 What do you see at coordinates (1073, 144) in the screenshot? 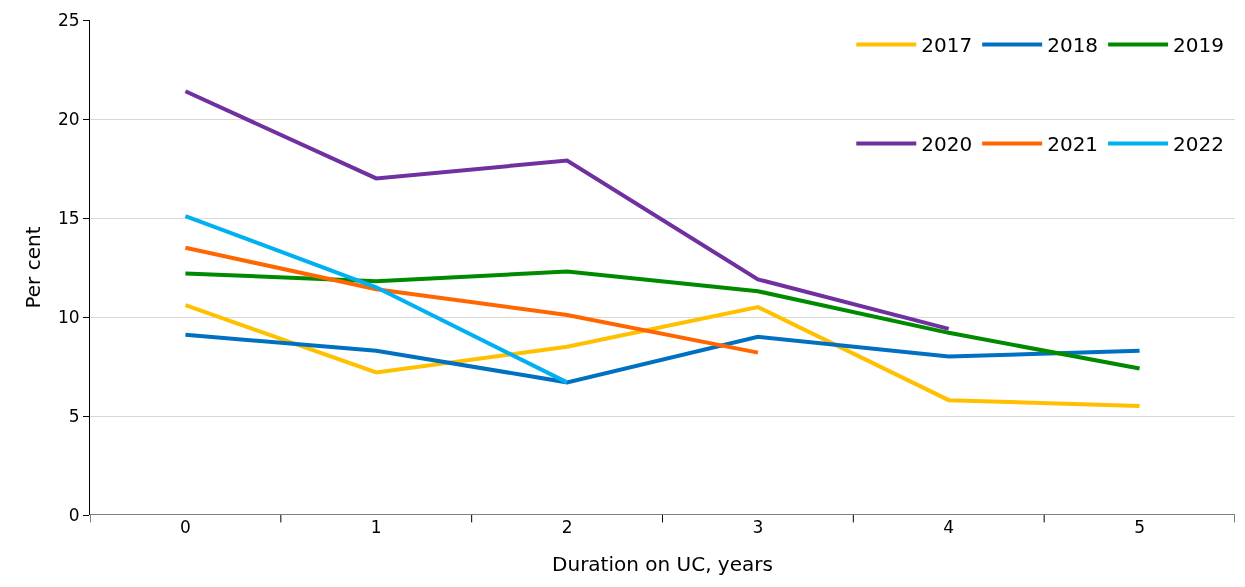
I see `legend-label: 2021` at bounding box center [1073, 144].